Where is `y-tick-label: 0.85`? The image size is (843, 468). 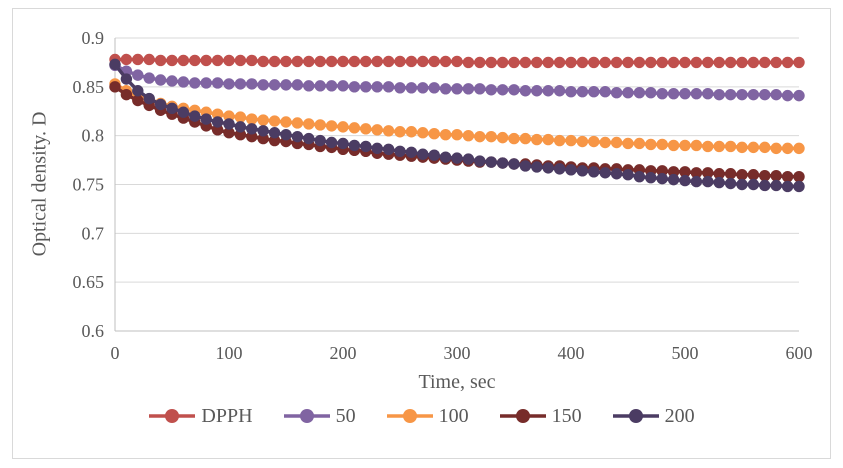 y-tick-label: 0.85 is located at coordinates (89, 87).